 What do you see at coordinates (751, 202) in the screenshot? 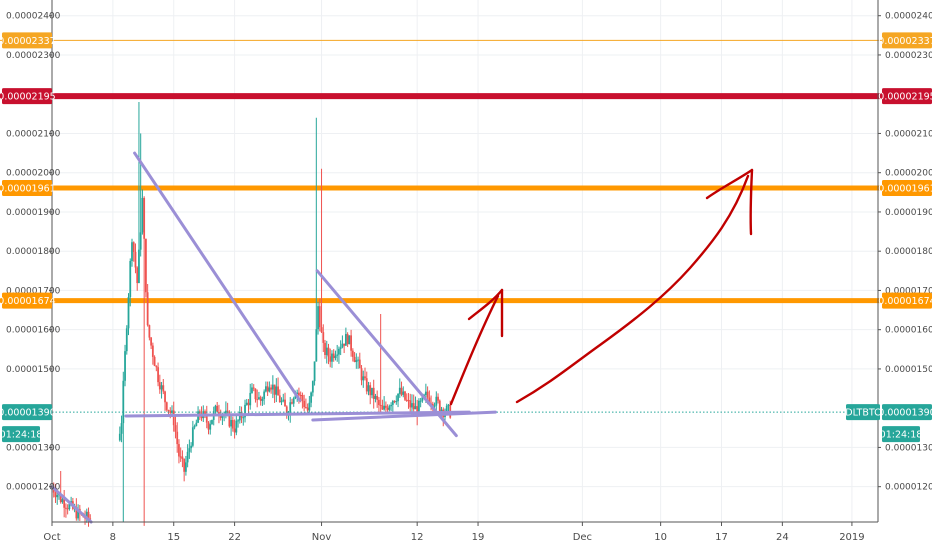
I see `long-arrow-head-right` at bounding box center [751, 202].